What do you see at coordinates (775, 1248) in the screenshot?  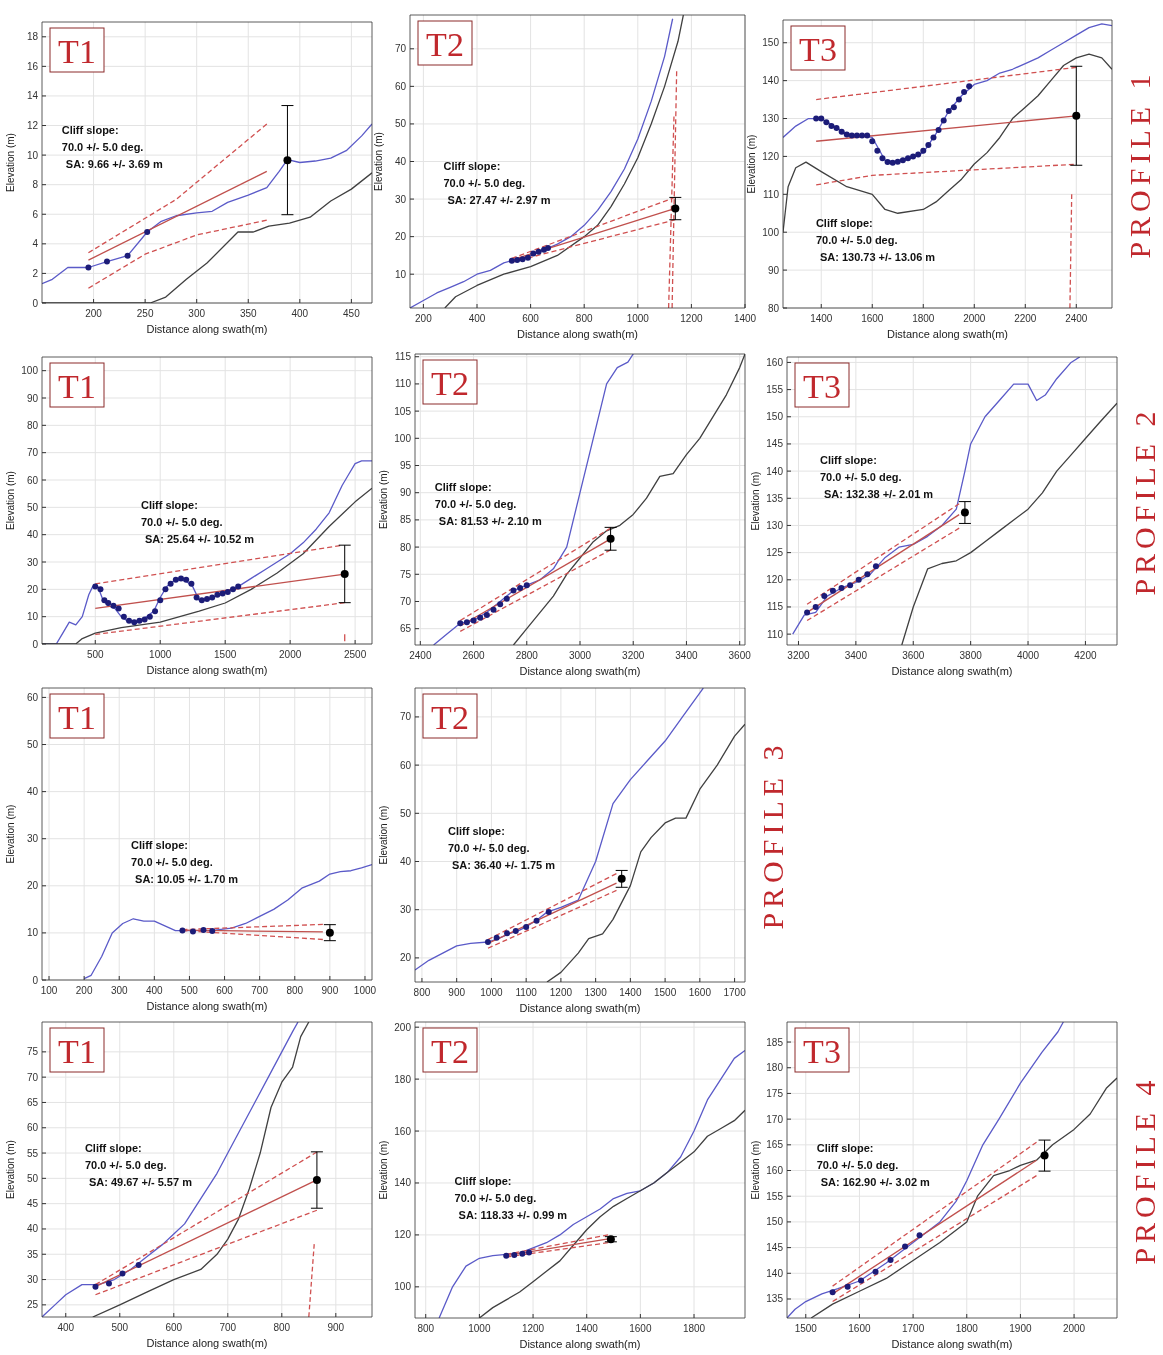 I see `y-tick-label: 145` at bounding box center [775, 1248].